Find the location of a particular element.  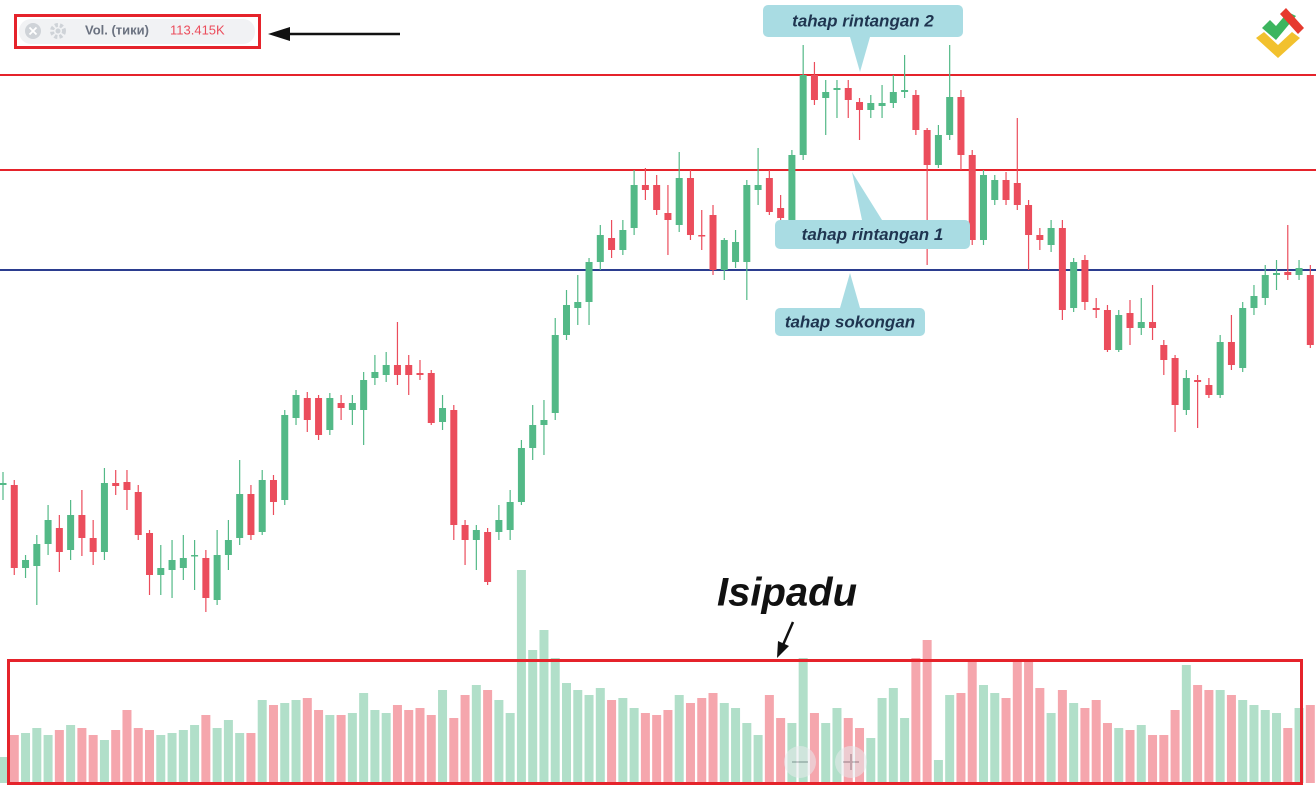

level-label: tahap sokongan is located at coordinates (850, 321).